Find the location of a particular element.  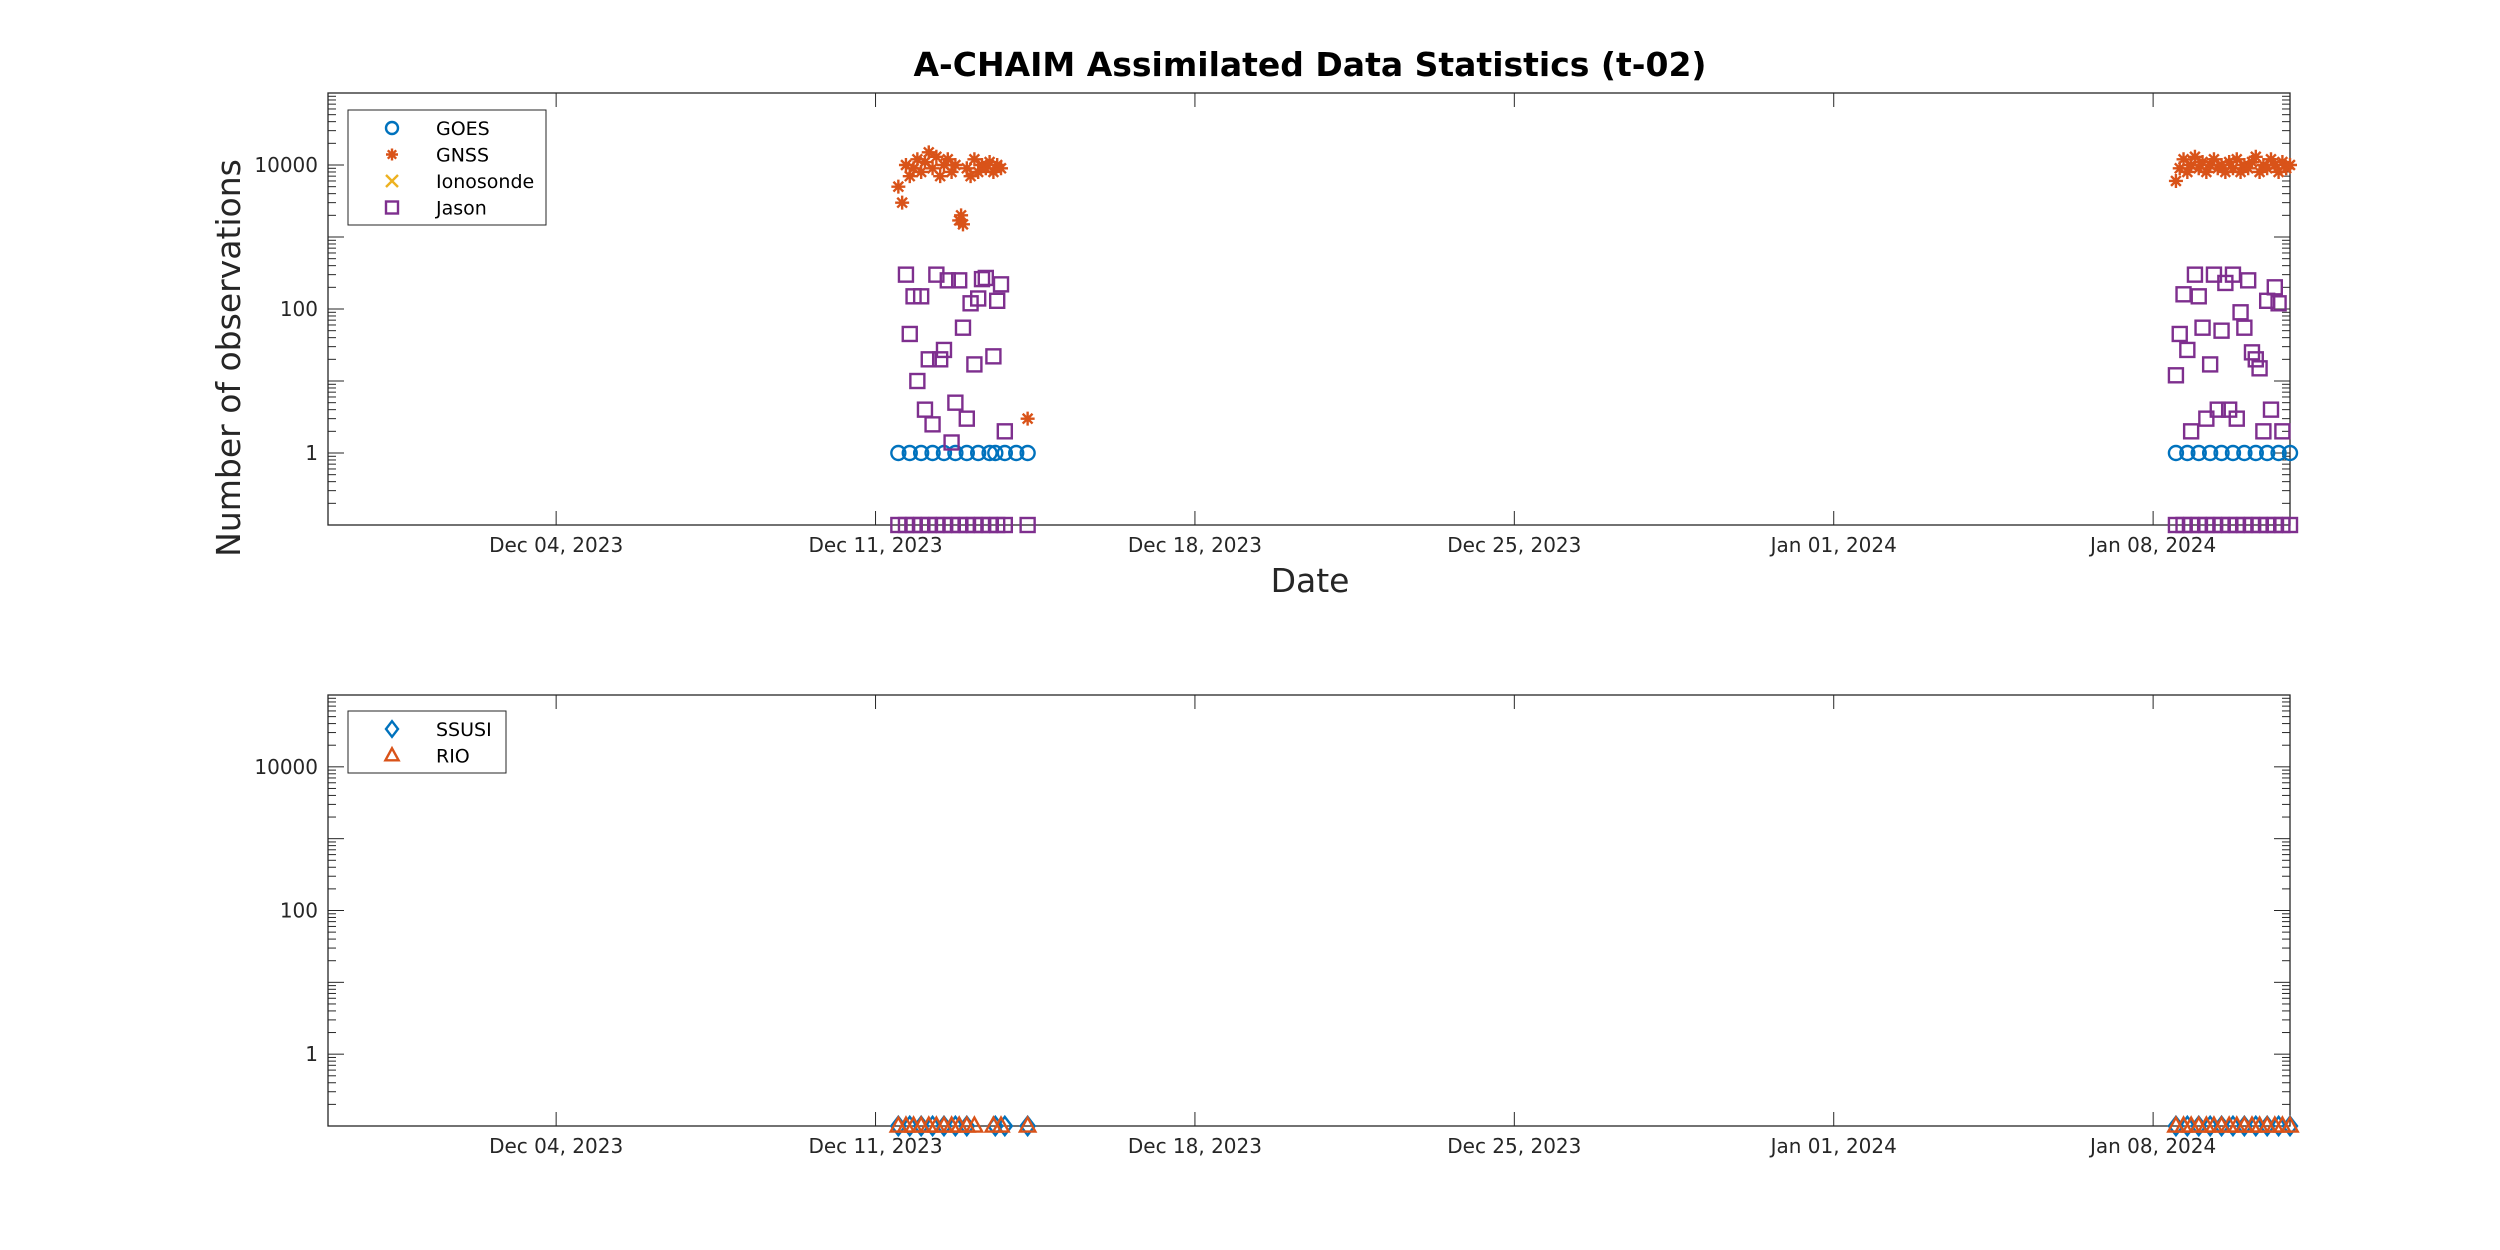

x-tick-label: Jan 01, 2024 is located at coordinates (1833, 545).